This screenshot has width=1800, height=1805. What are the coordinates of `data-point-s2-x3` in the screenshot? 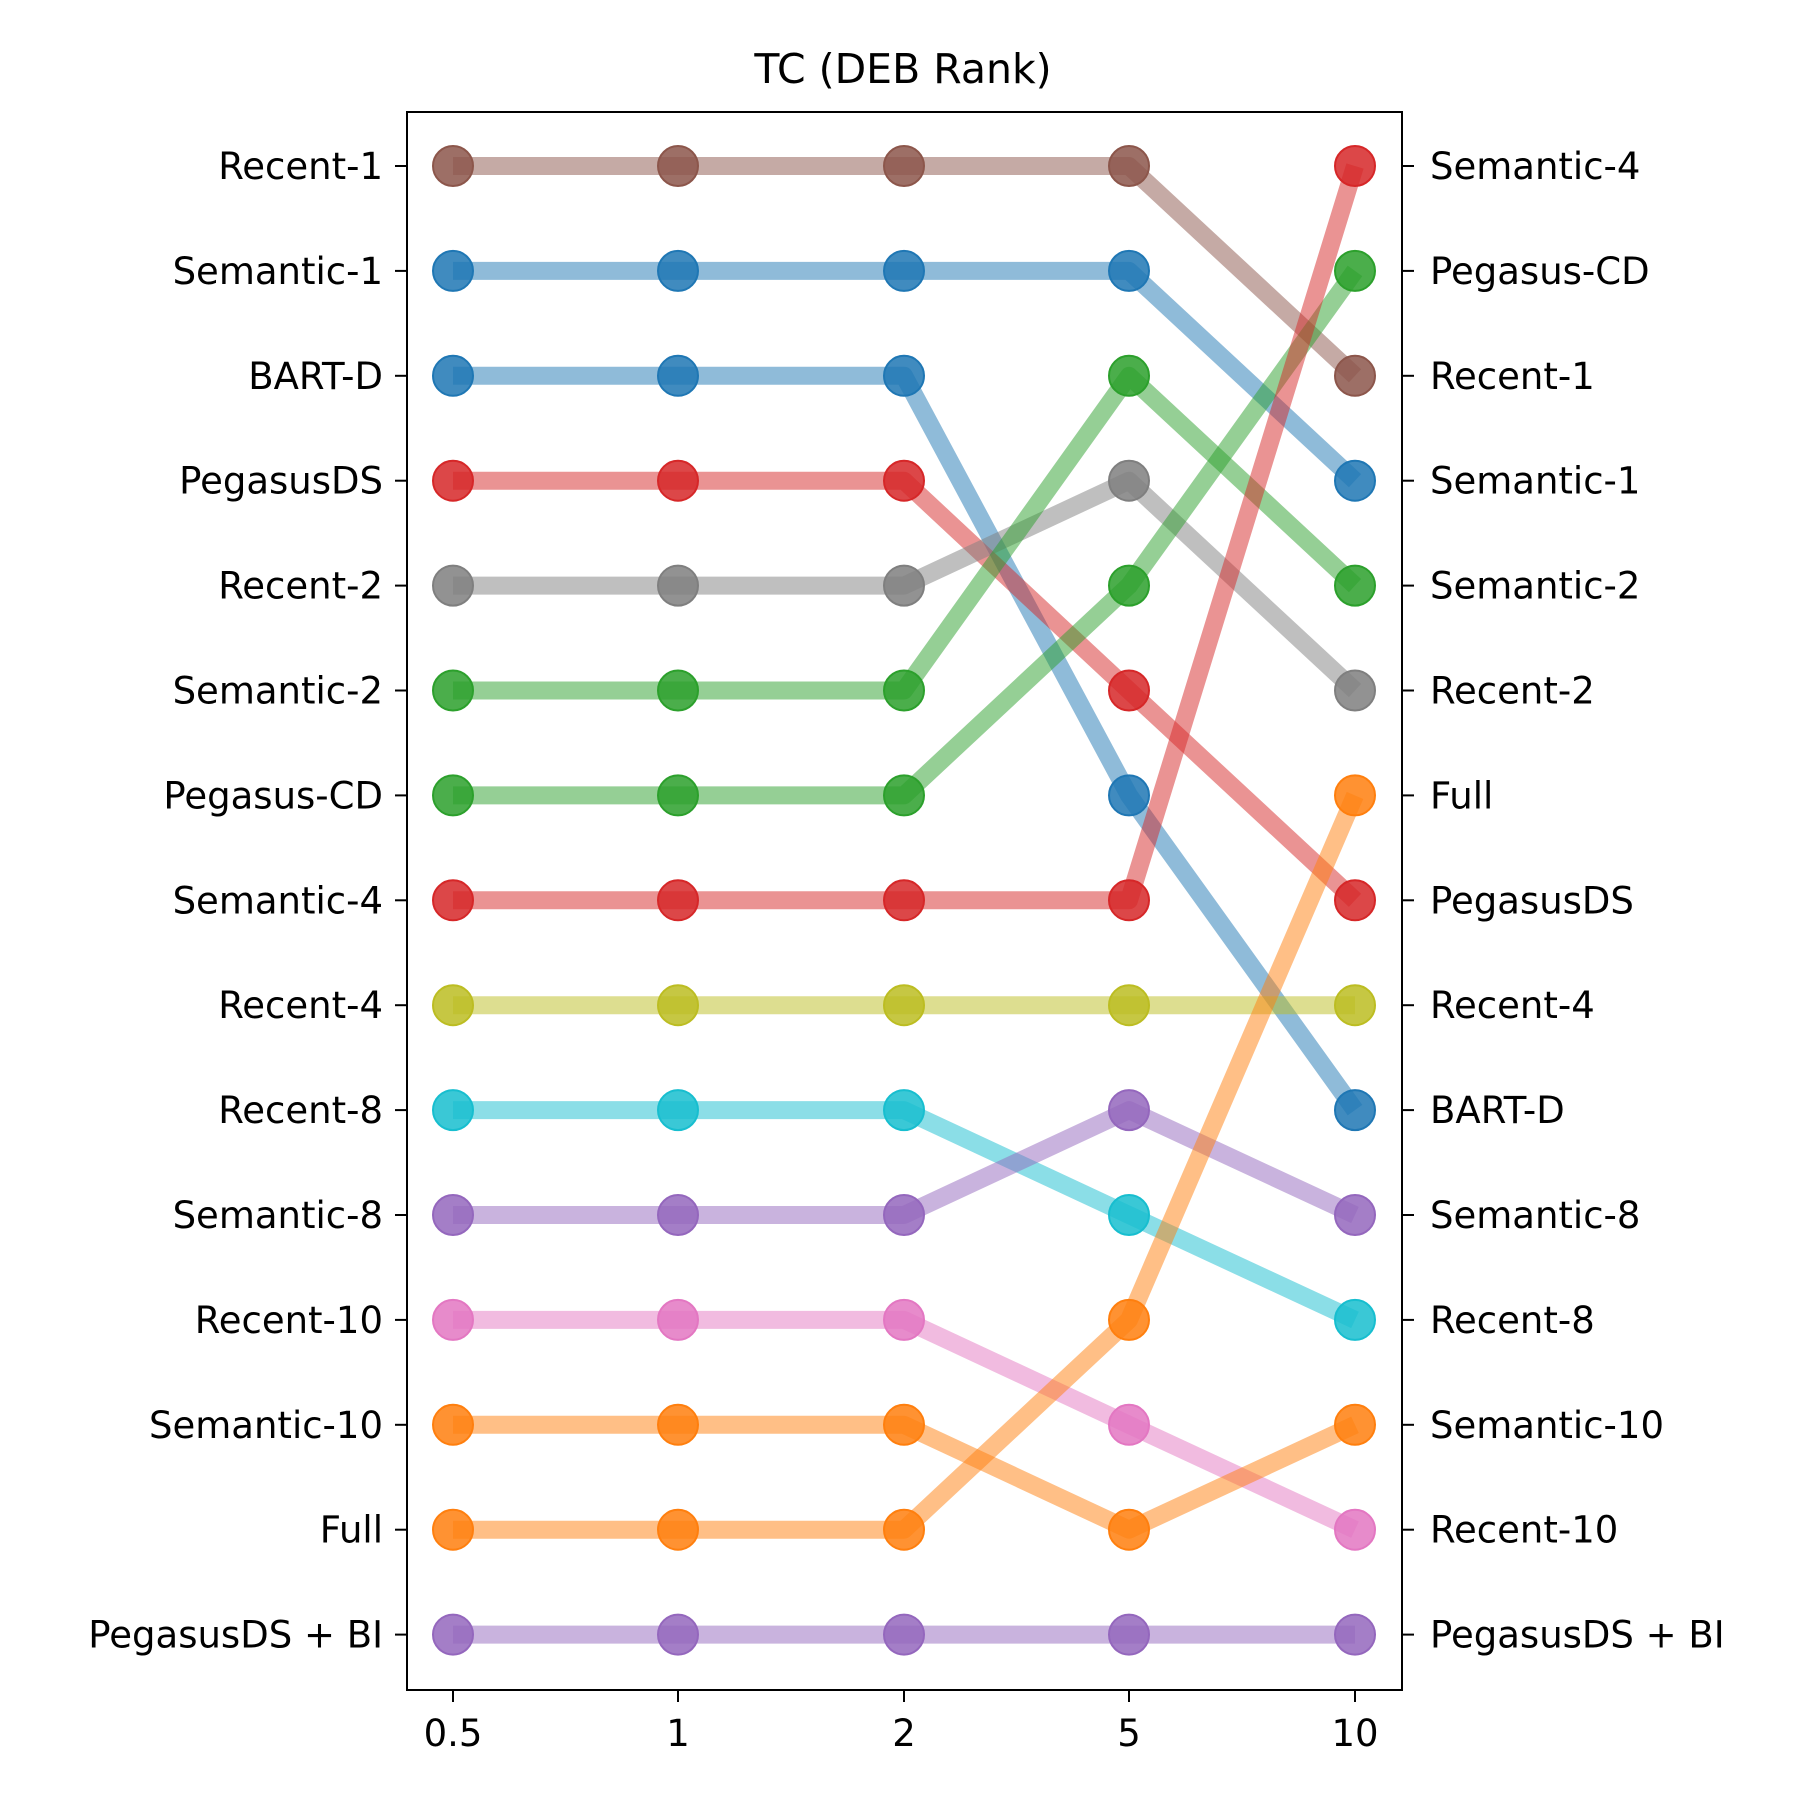 It's located at (904, 270).